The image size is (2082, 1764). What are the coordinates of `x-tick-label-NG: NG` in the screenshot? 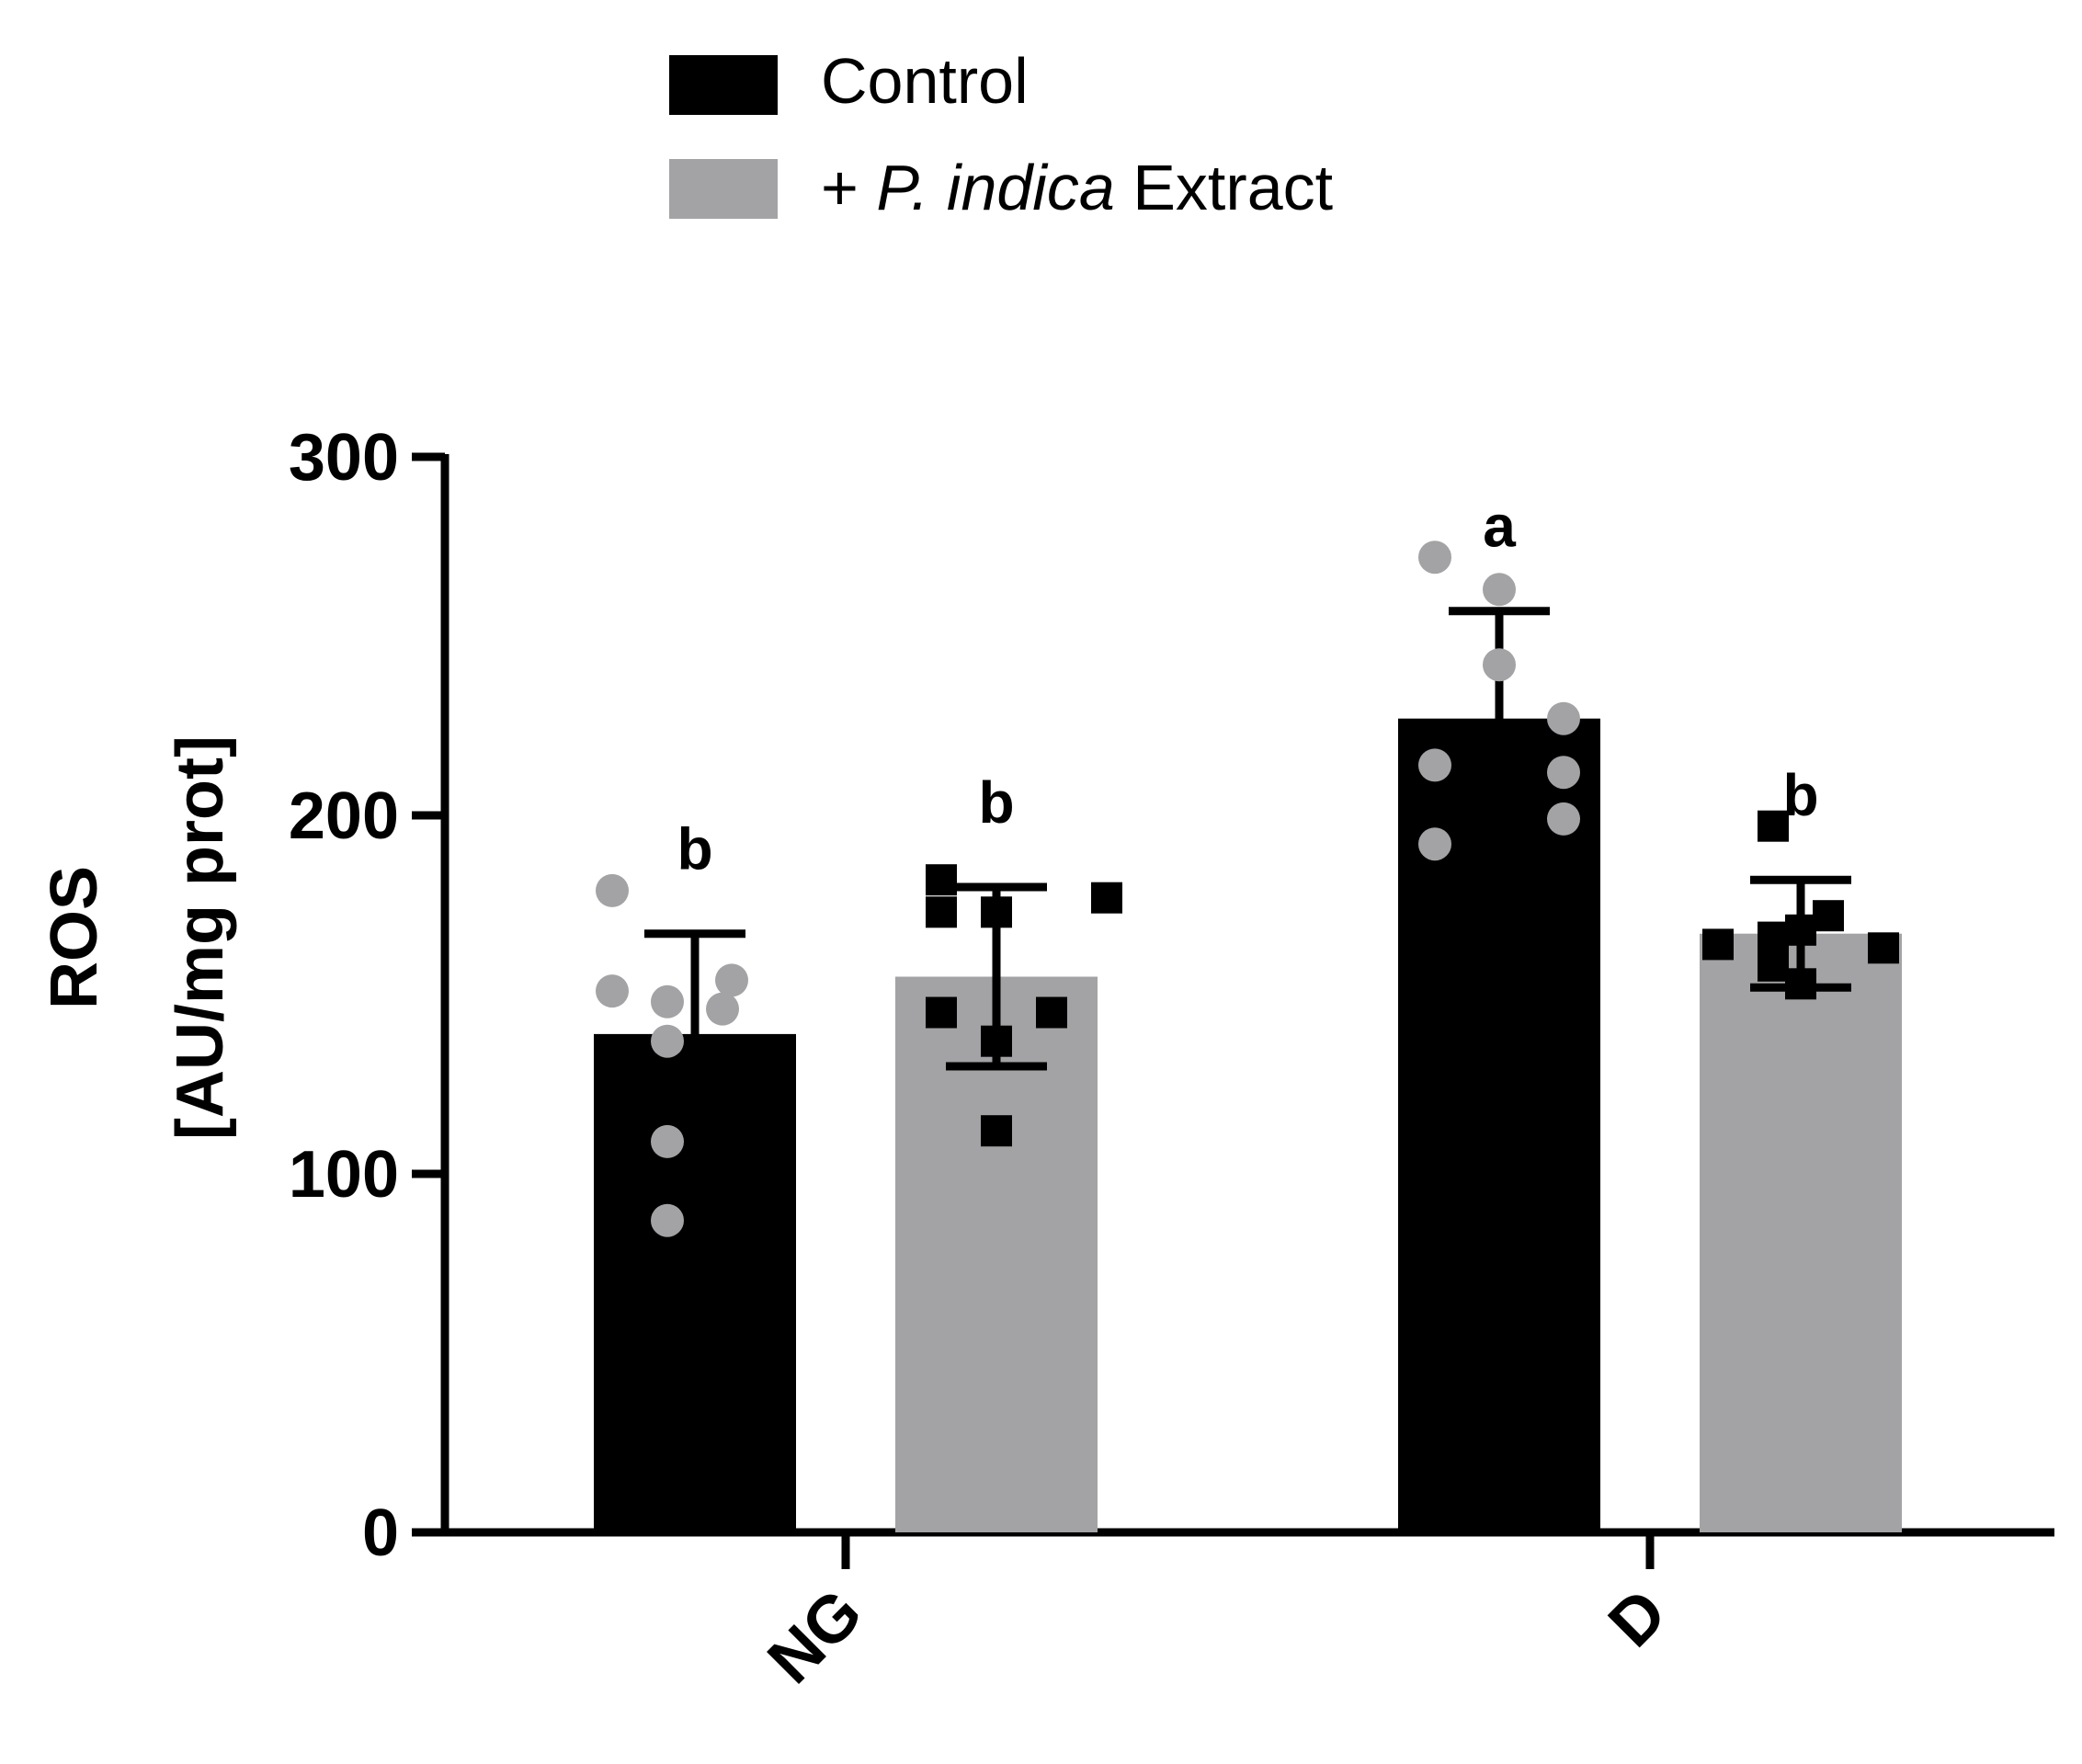 It's located at (815, 1637).